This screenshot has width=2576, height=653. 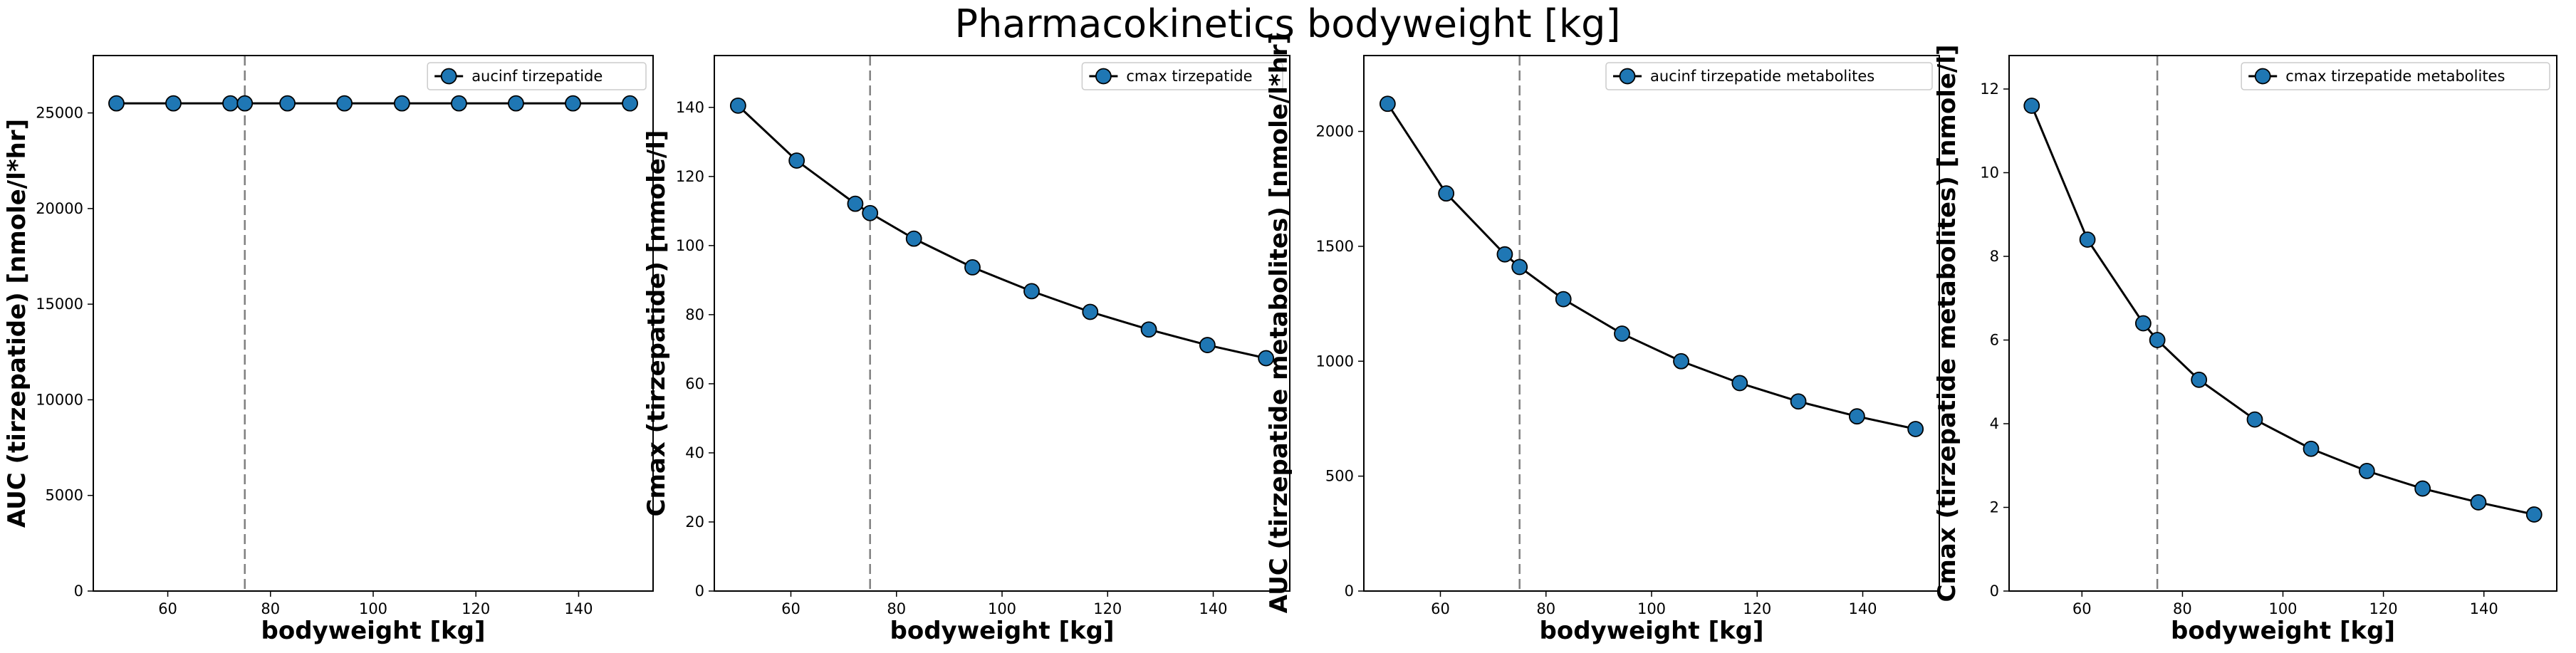 What do you see at coordinates (17, 323) in the screenshot?
I see `y-axis-label: AUC (tirzepatide) [nmole/l*hr]` at bounding box center [17, 323].